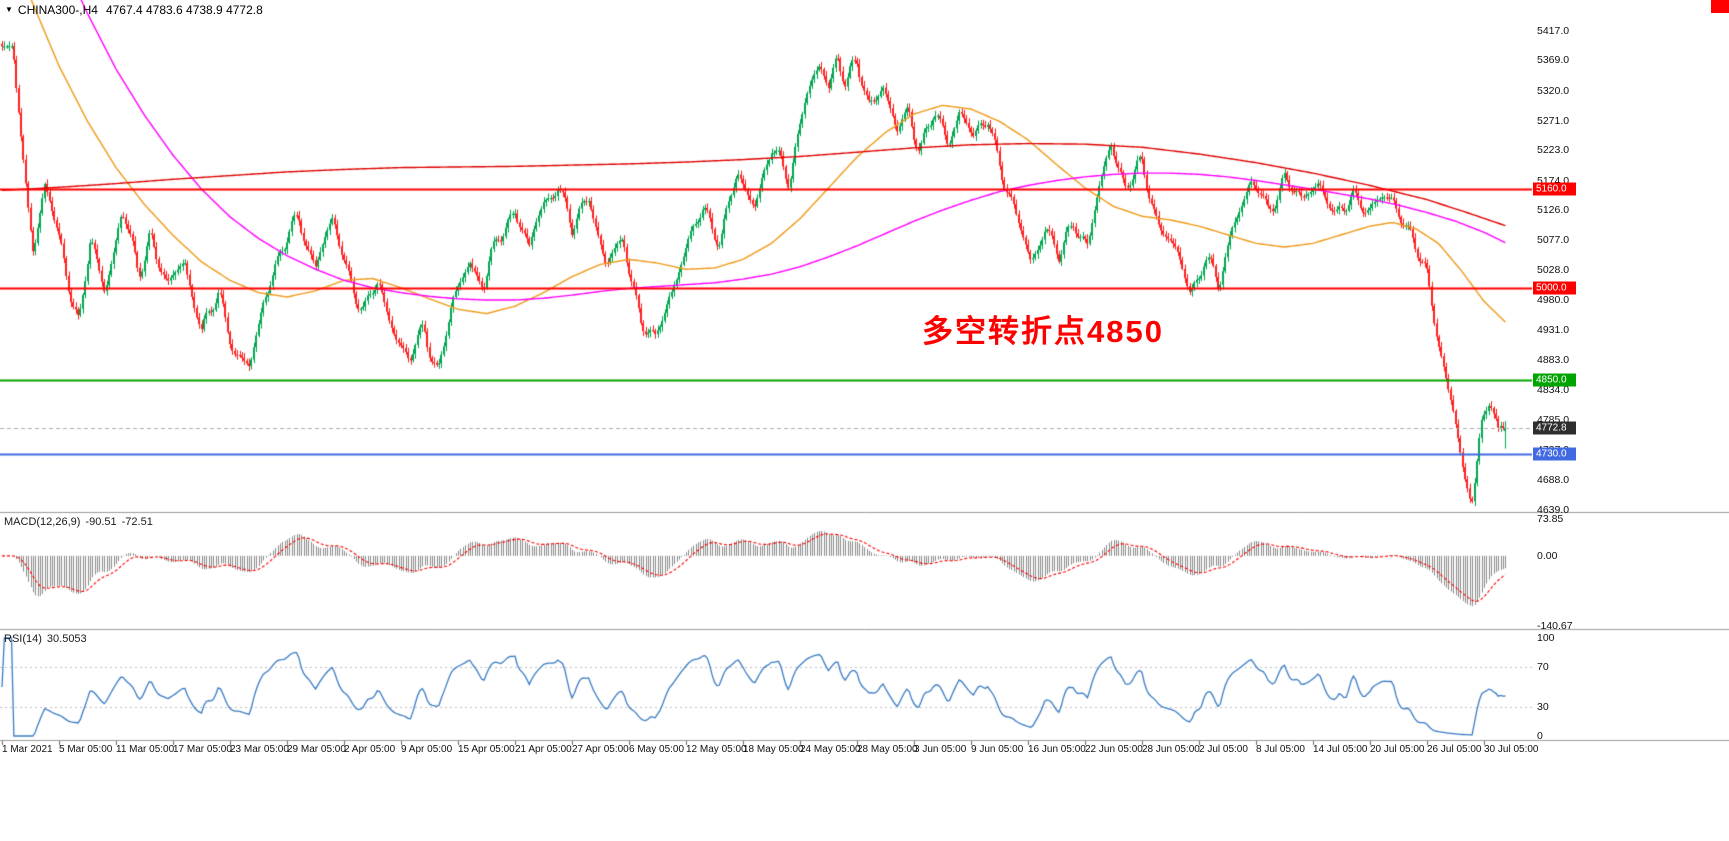 The height and width of the screenshot is (841, 1729). I want to click on price-scale-tick: 5223.0, so click(1553, 150).